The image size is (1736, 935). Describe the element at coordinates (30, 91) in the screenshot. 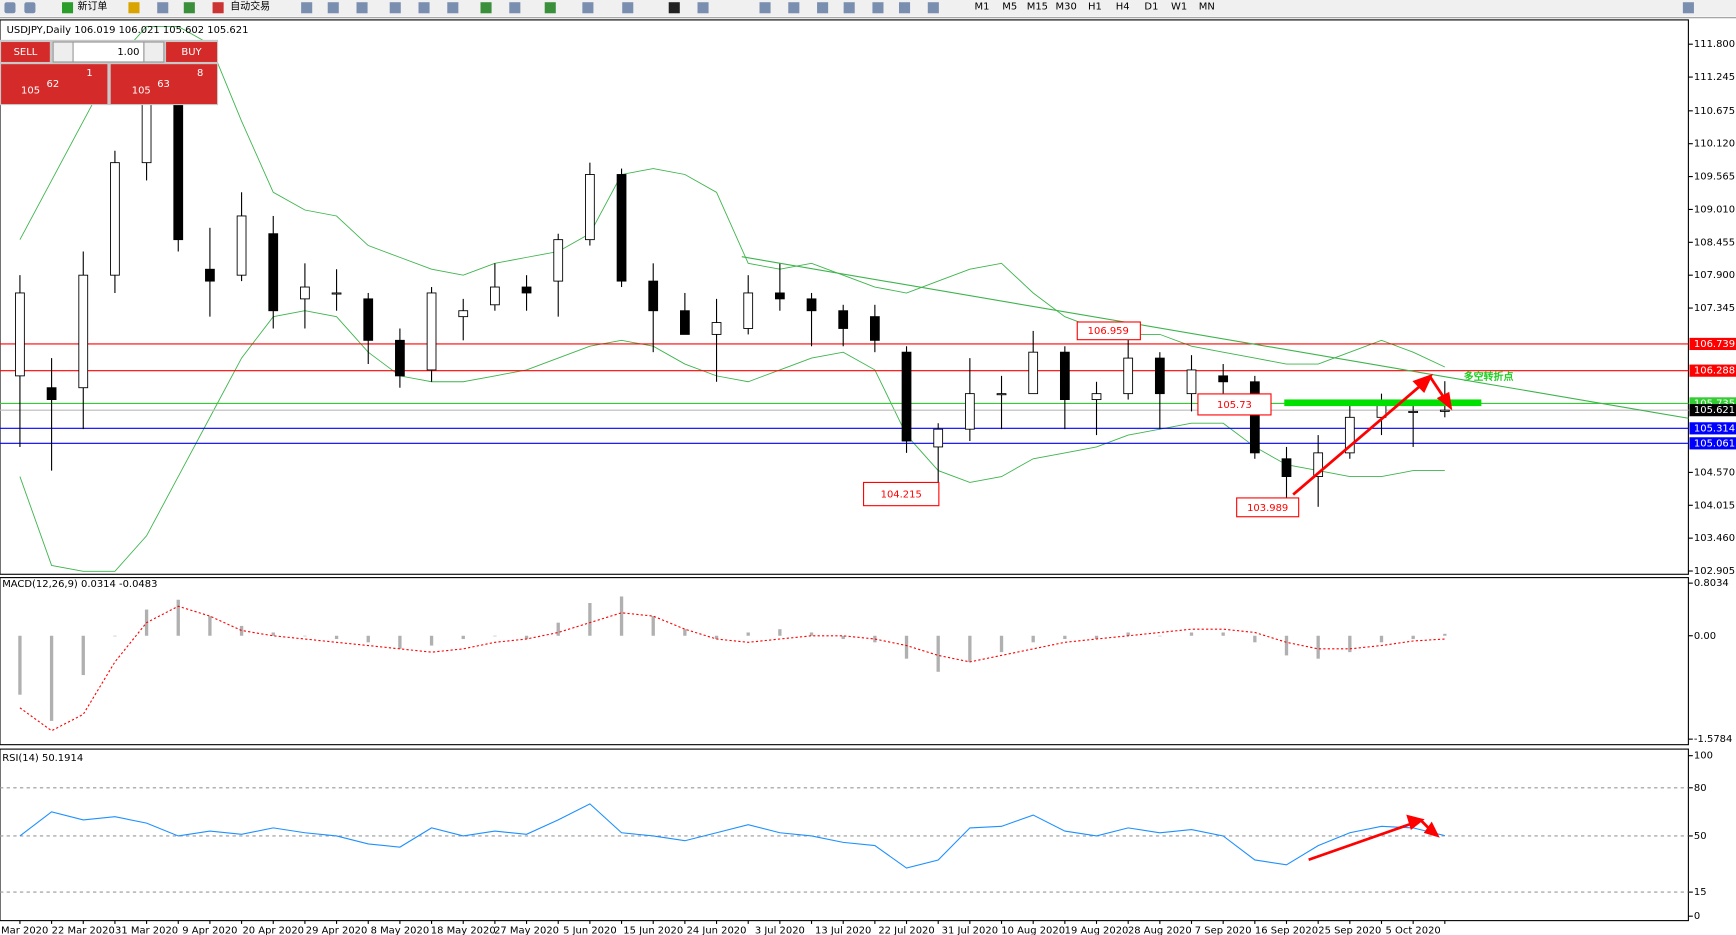

I see `bid-big: 105` at that location.